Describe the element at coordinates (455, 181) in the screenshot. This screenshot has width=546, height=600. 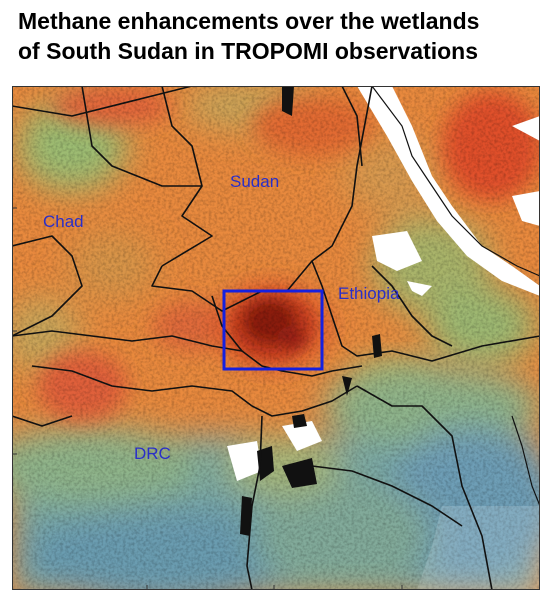
I see `coastline` at that location.